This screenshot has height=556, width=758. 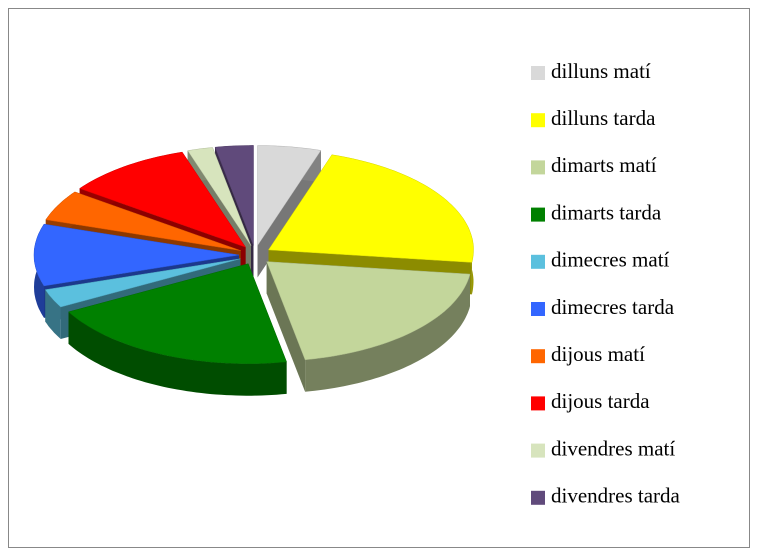 What do you see at coordinates (610, 260) in the screenshot?
I see `legend-label: dimecres matí` at bounding box center [610, 260].